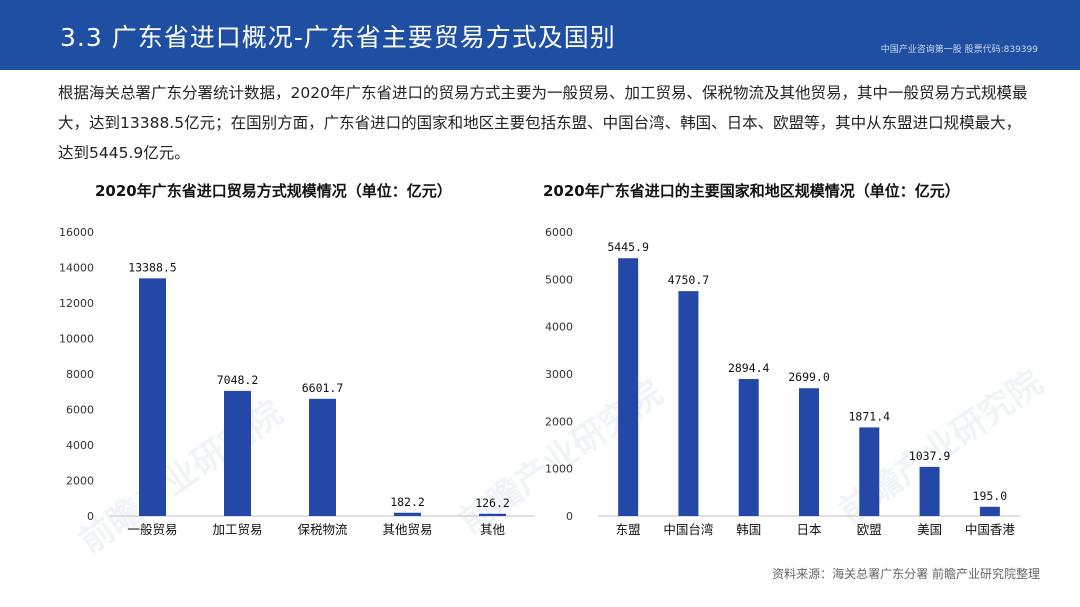 The height and width of the screenshot is (607, 1080). What do you see at coordinates (407, 529) in the screenshot?
I see `category-label: 其他贸易` at bounding box center [407, 529].